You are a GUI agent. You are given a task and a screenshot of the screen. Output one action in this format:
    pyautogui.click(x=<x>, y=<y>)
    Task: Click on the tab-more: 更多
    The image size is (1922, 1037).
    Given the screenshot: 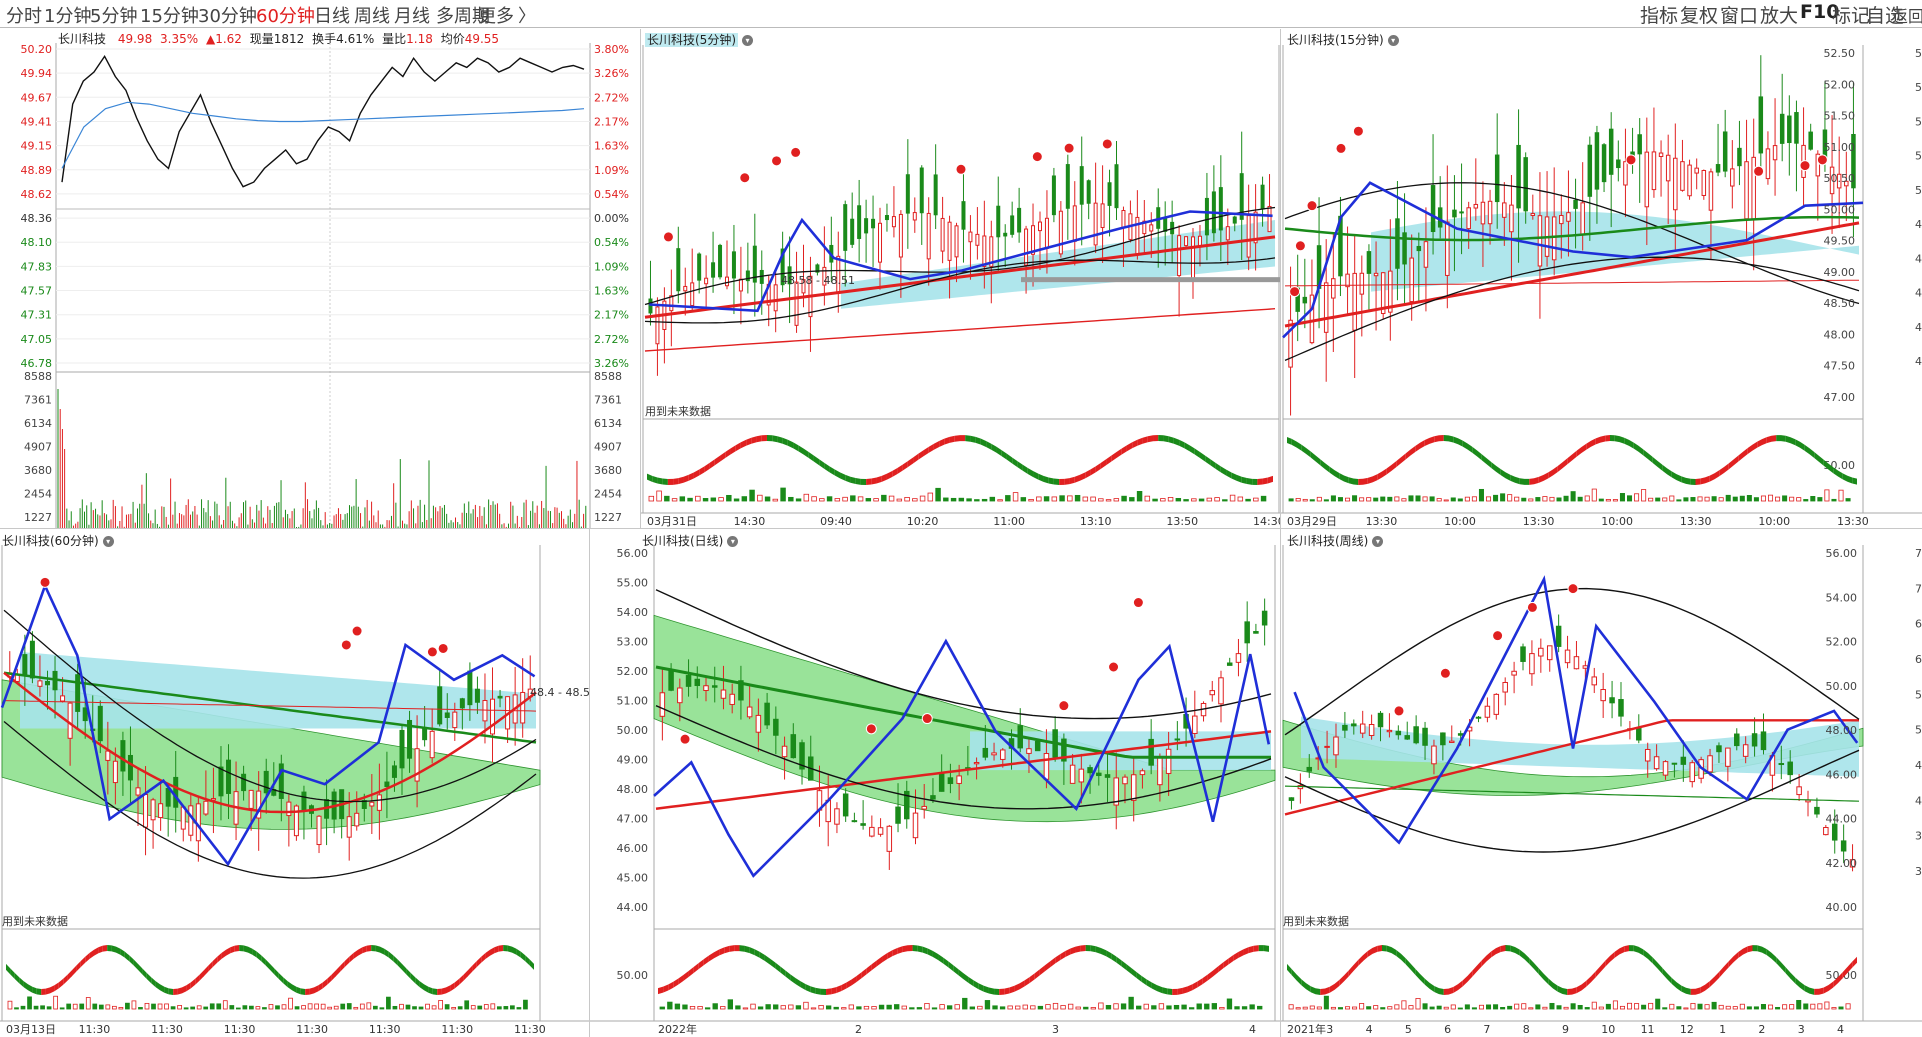 What is the action you would take?
    pyautogui.click(x=496, y=16)
    